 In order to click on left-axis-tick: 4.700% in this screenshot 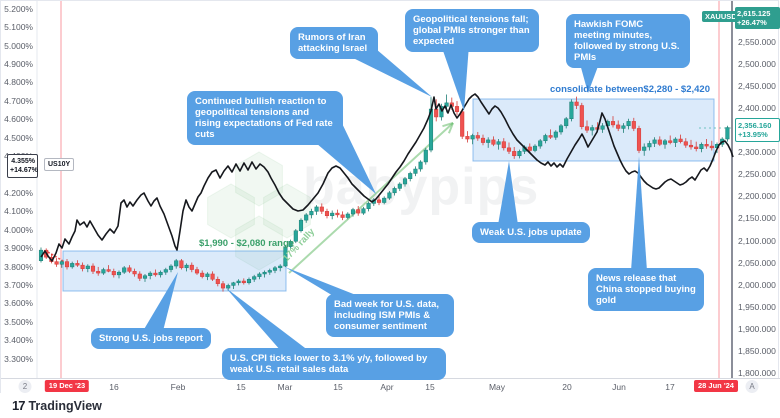, I will do `click(18, 101)`.